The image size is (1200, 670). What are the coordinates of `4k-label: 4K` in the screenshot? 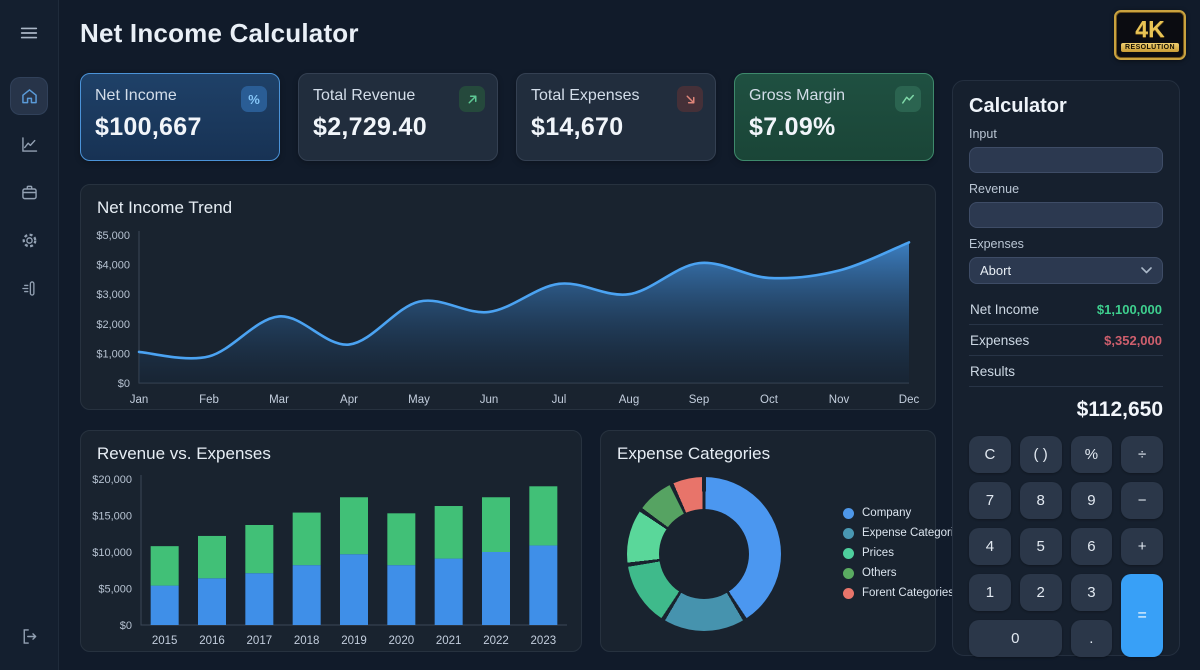 It's located at (1150, 29).